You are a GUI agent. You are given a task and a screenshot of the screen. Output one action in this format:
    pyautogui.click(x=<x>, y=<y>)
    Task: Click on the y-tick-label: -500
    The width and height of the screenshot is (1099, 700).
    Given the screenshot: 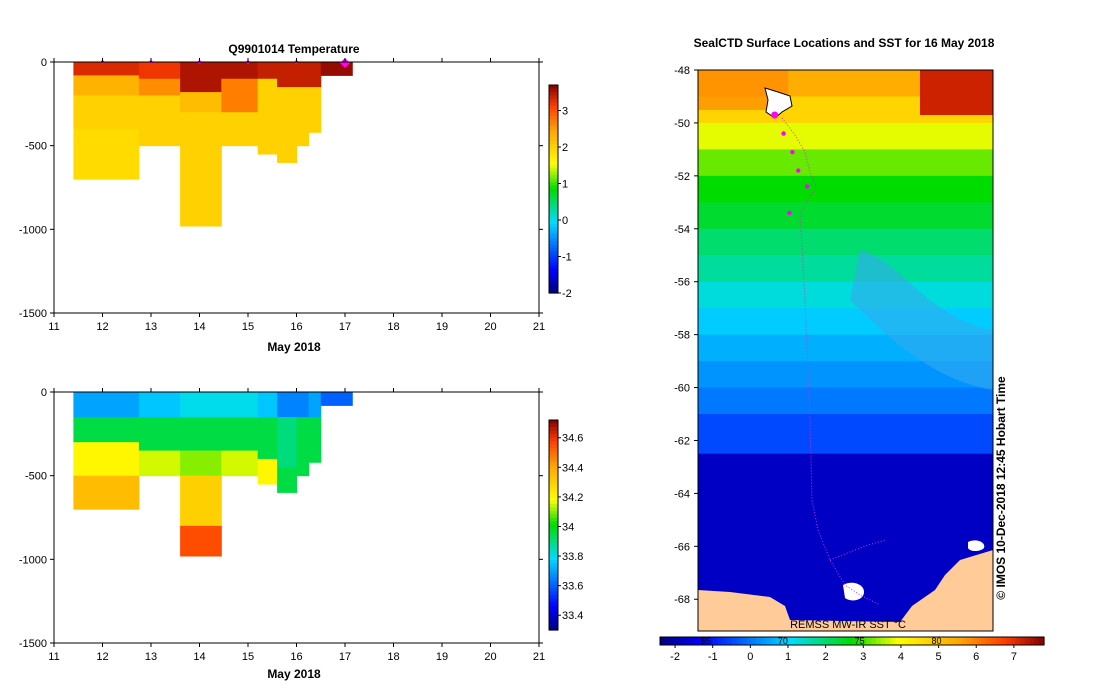 What is the action you would take?
    pyautogui.click(x=36, y=147)
    